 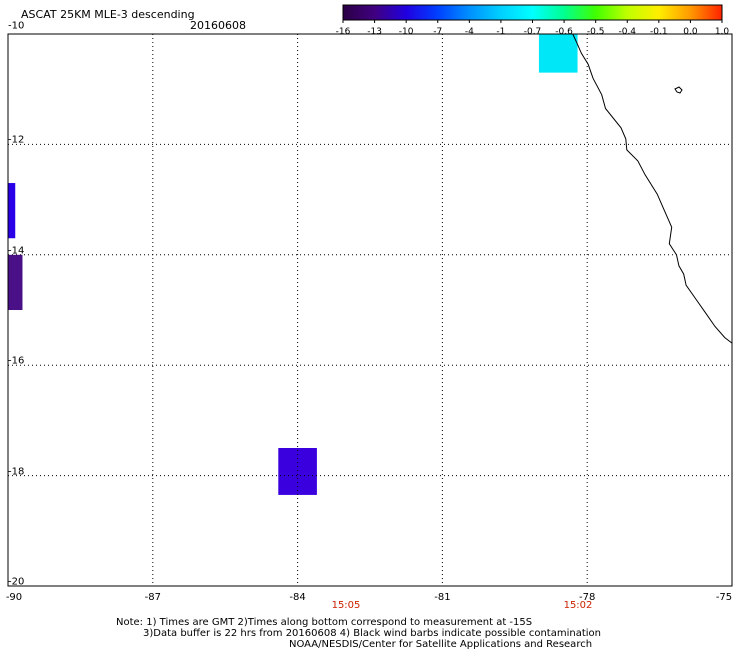 What do you see at coordinates (16, 26) in the screenshot?
I see `lat-label: -10` at bounding box center [16, 26].